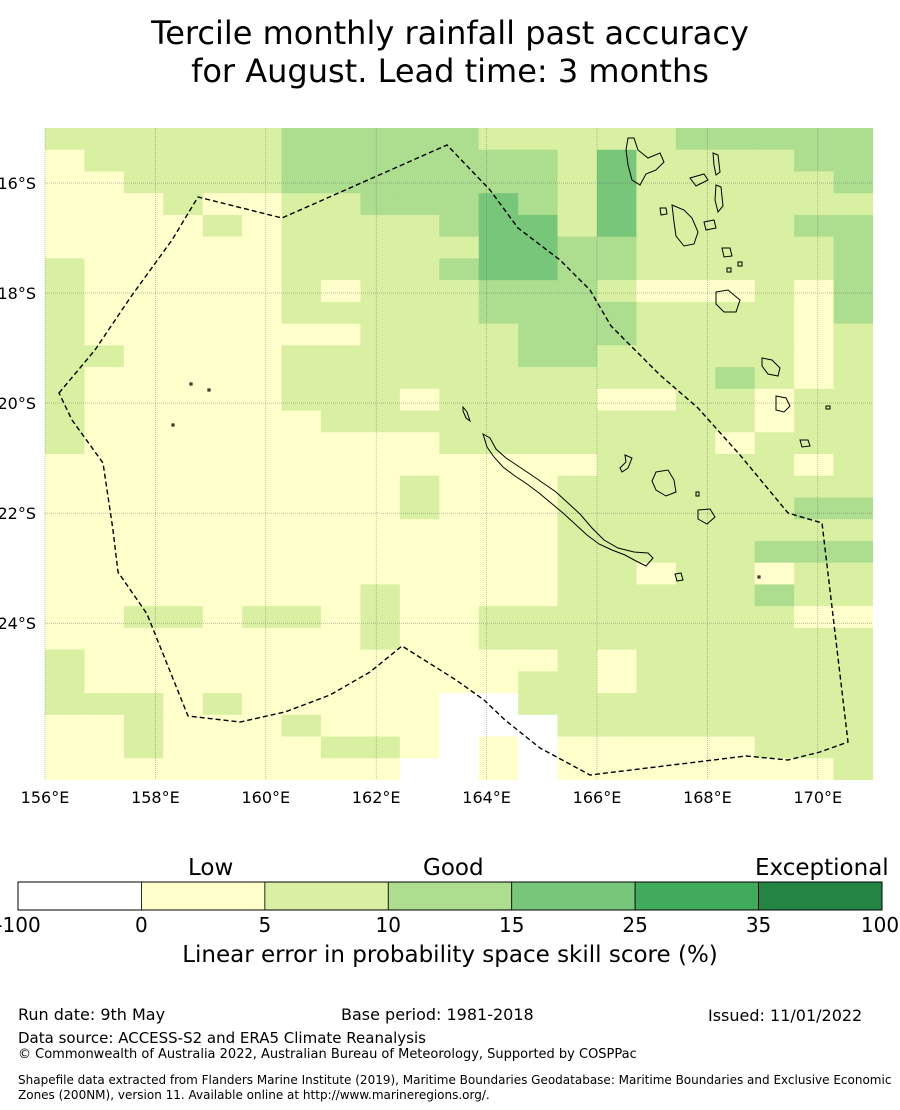  I want to click on x-tick-label: 160°E, so click(265, 797).